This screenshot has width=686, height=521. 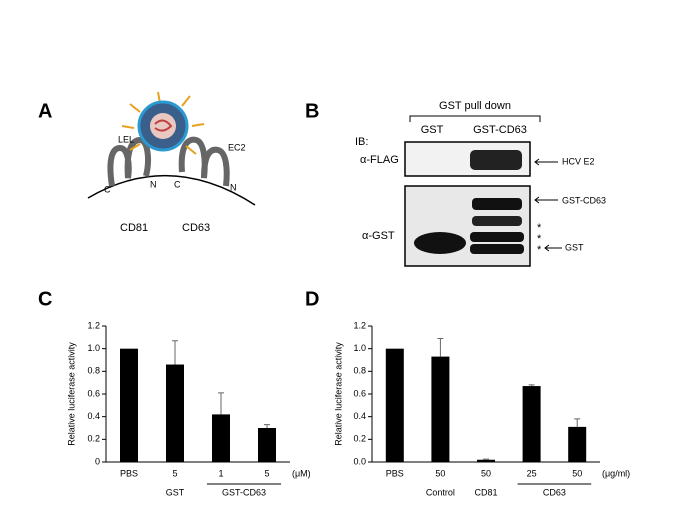 I want to click on y-tick-label: 0.0, so click(x=359, y=461).